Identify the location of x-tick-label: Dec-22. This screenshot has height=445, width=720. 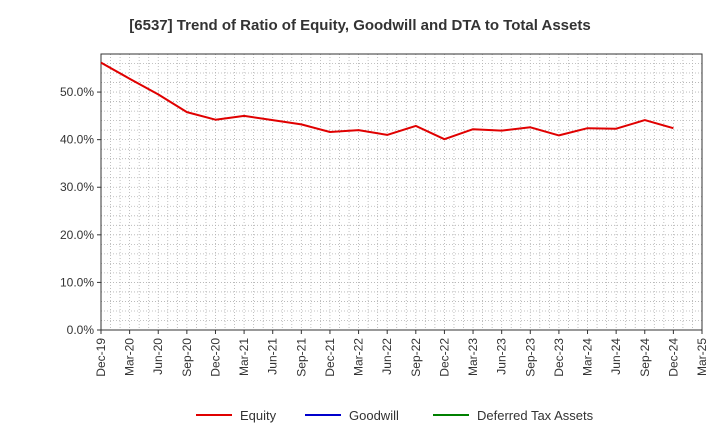
(444, 357).